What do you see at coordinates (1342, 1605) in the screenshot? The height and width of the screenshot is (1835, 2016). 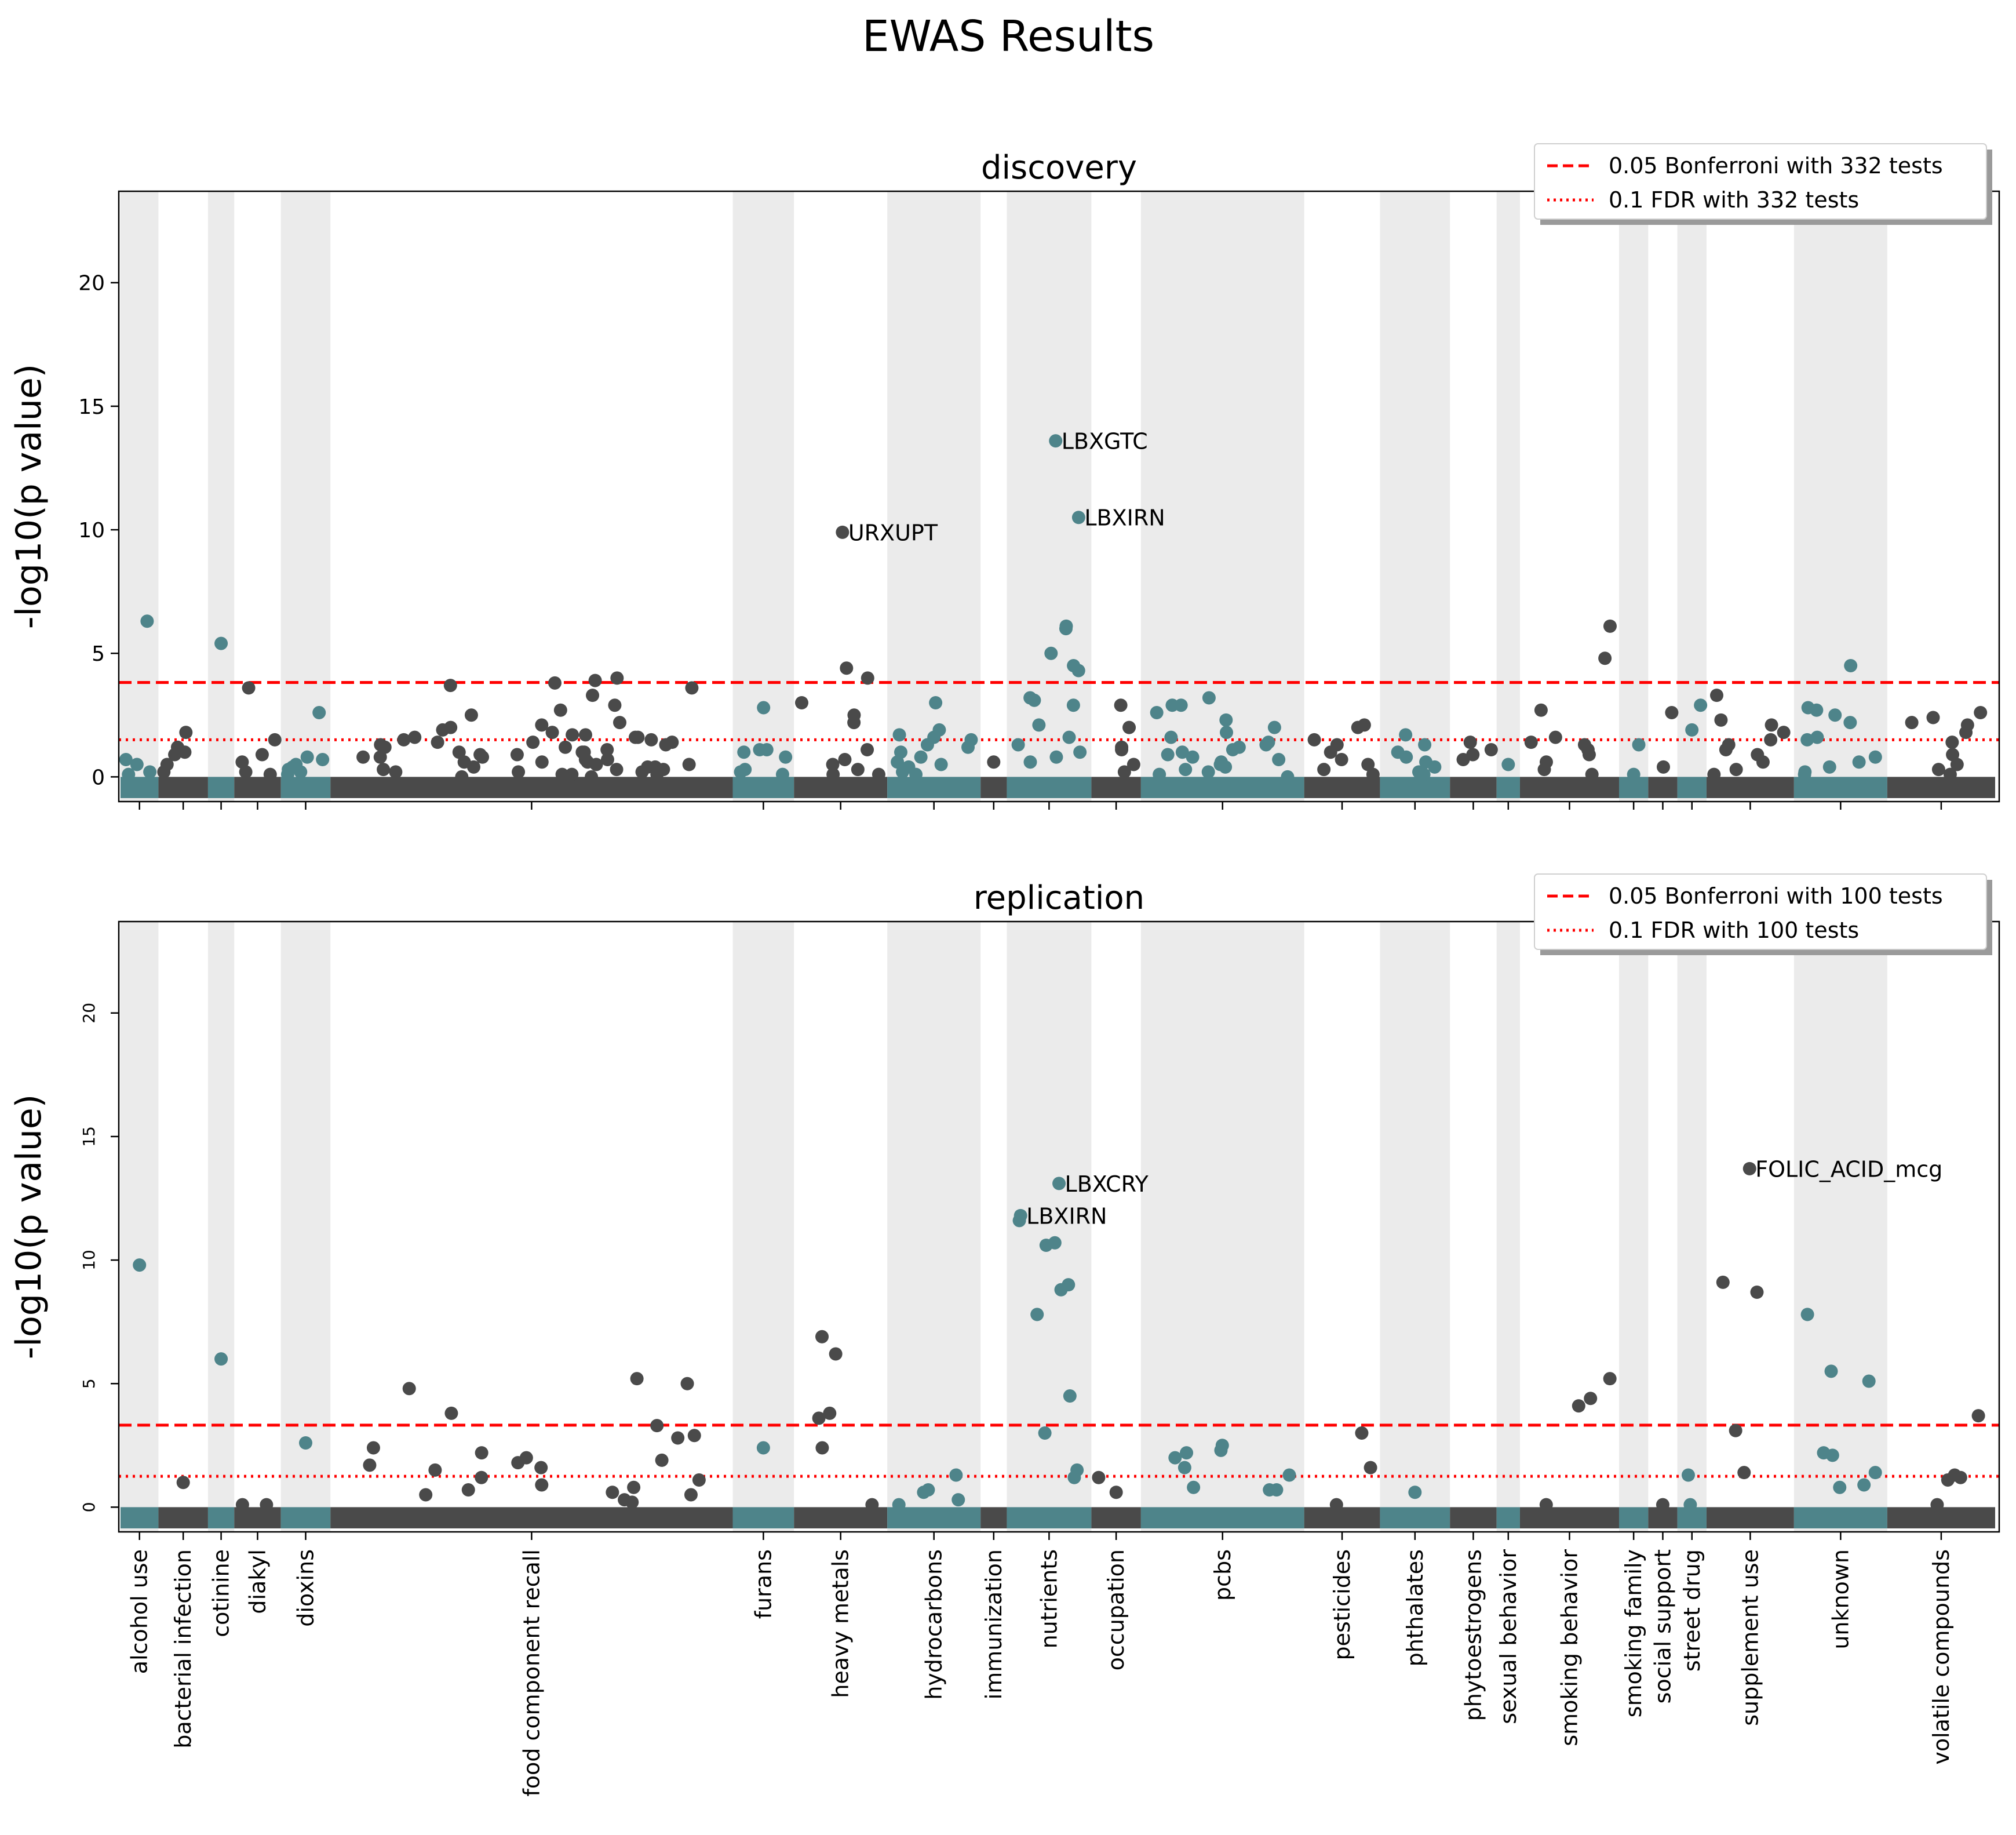 I see `category-label-pesticides: pesticides` at bounding box center [1342, 1605].